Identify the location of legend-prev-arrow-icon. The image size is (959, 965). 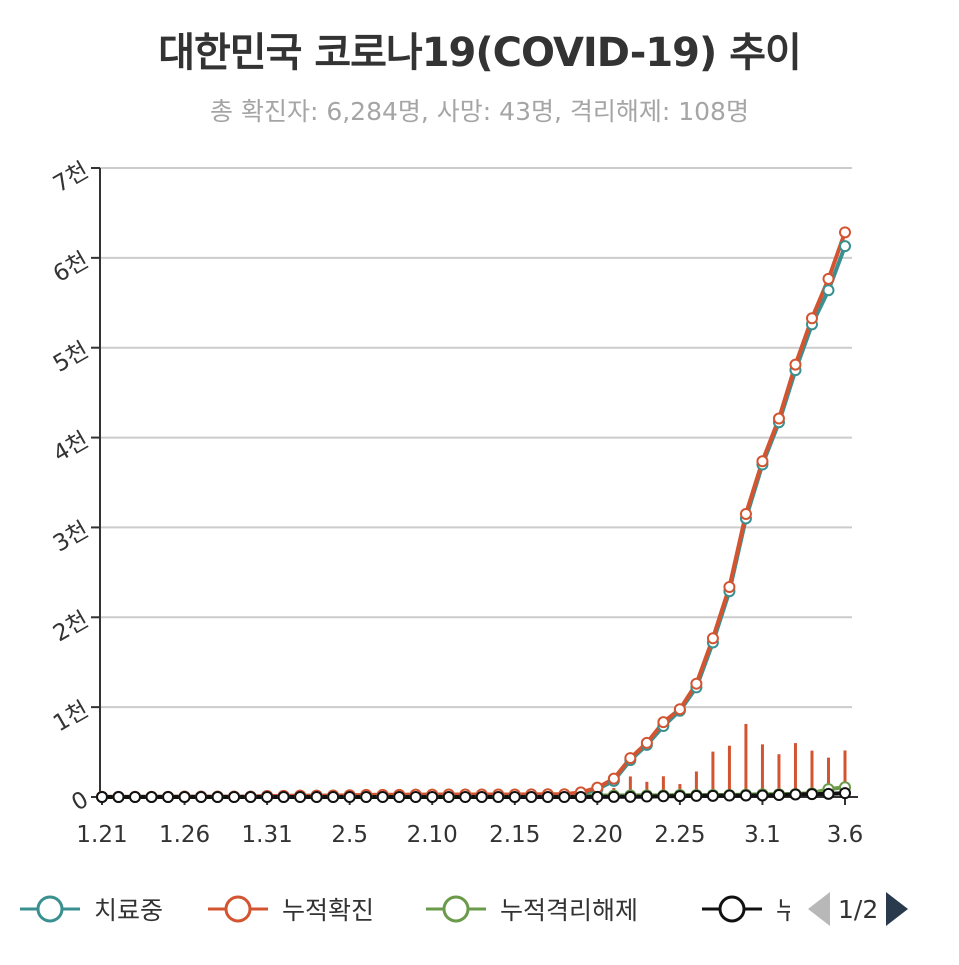
(819, 909).